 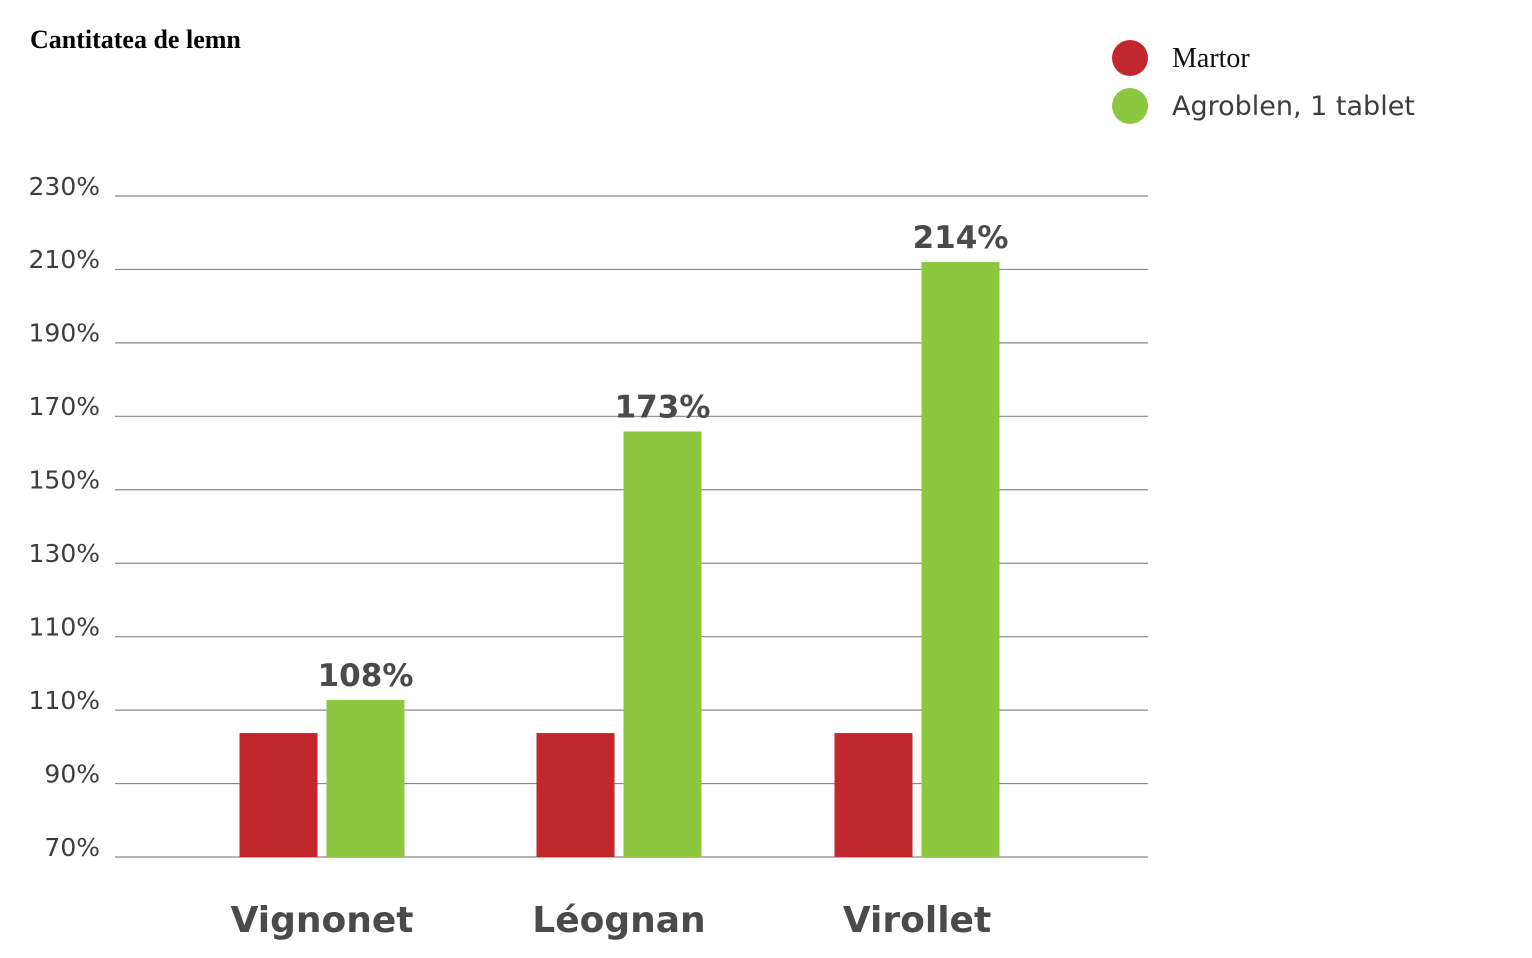 What do you see at coordinates (322, 920) in the screenshot?
I see `x-tick-label: Vignonet` at bounding box center [322, 920].